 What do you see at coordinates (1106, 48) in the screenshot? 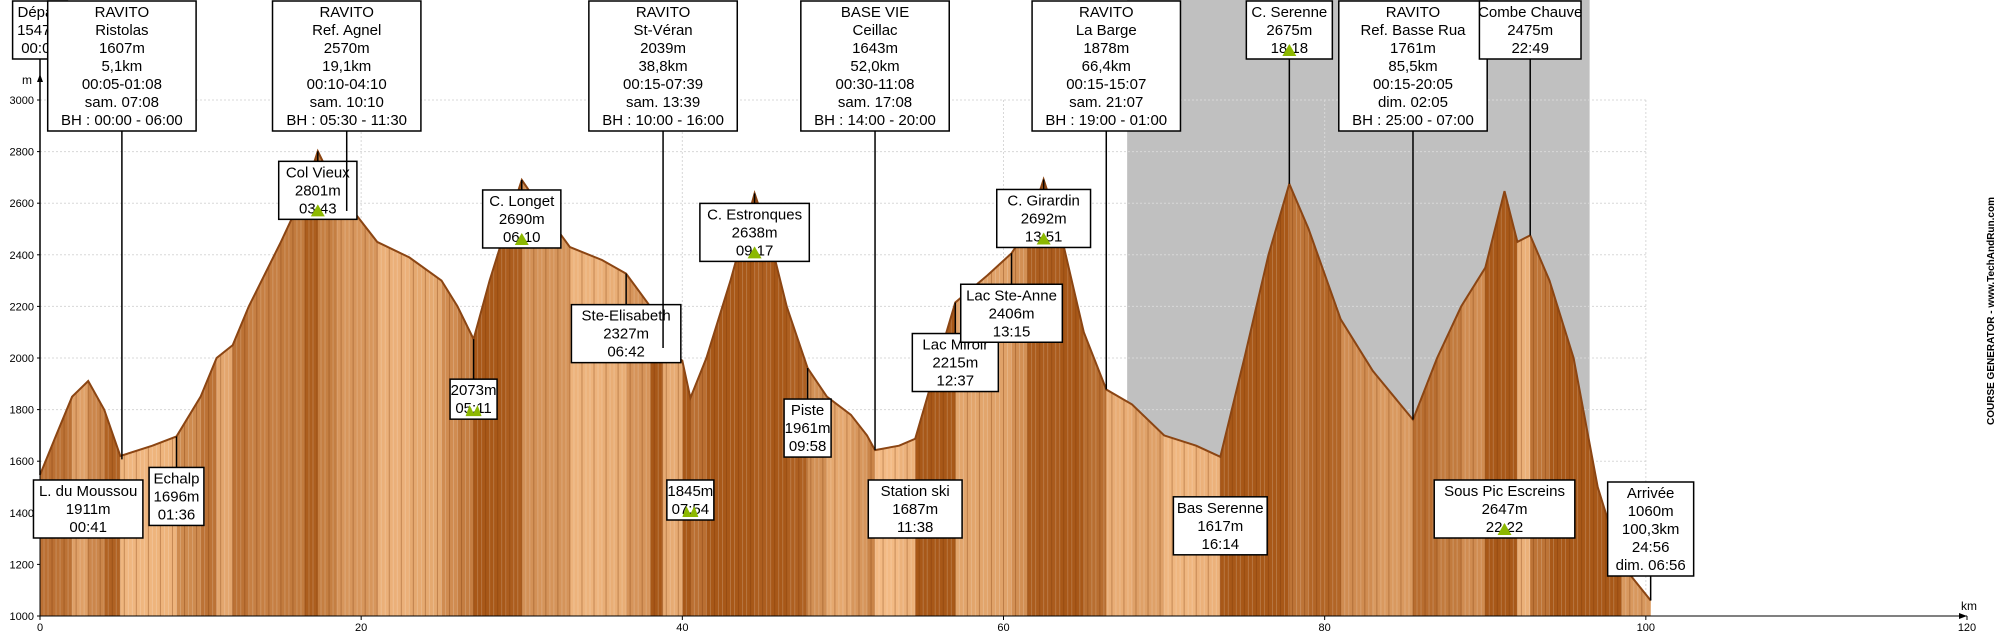
I see `checkpoint-text: 1878m` at bounding box center [1106, 48].